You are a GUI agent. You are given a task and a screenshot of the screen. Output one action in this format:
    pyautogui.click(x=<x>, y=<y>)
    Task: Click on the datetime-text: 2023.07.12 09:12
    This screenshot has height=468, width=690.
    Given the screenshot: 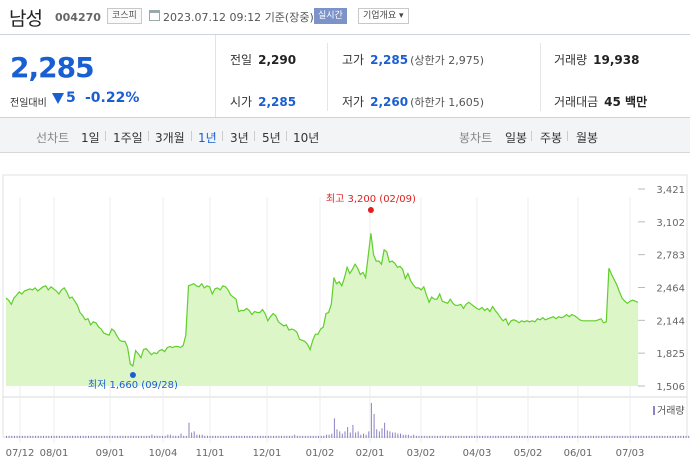 What is the action you would take?
    pyautogui.click(x=212, y=17)
    